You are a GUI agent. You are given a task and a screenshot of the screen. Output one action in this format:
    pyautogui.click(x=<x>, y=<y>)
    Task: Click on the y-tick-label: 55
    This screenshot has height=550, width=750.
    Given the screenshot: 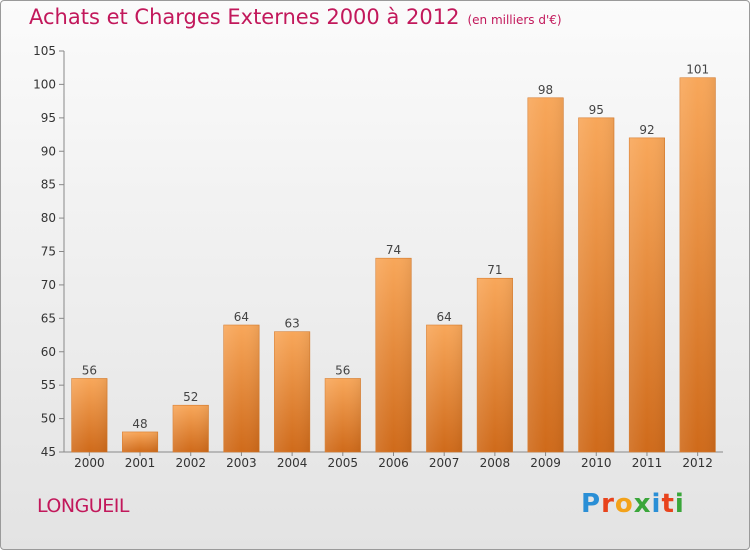 What is the action you would take?
    pyautogui.click(x=48, y=385)
    